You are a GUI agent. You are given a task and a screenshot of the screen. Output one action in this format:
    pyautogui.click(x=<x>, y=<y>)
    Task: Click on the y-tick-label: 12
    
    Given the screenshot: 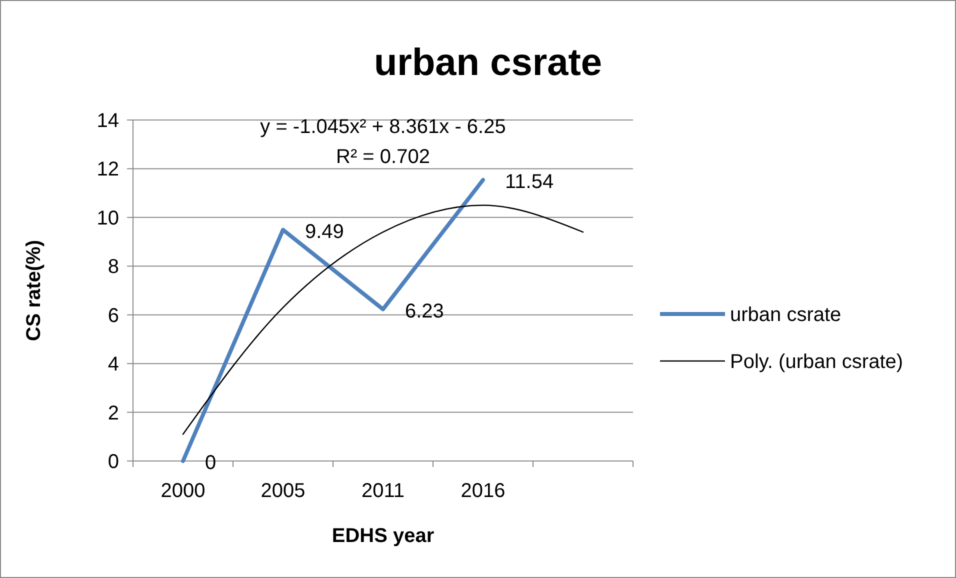 What is the action you would take?
    pyautogui.click(x=107, y=169)
    